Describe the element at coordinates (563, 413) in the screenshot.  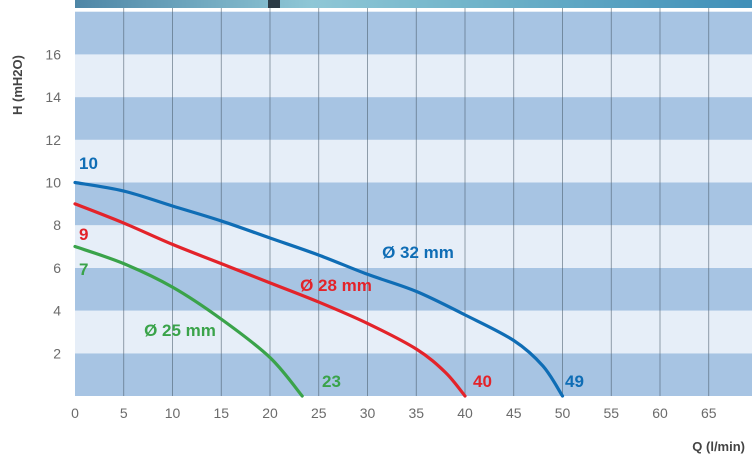
I see `x-tick-50: 50` at that location.